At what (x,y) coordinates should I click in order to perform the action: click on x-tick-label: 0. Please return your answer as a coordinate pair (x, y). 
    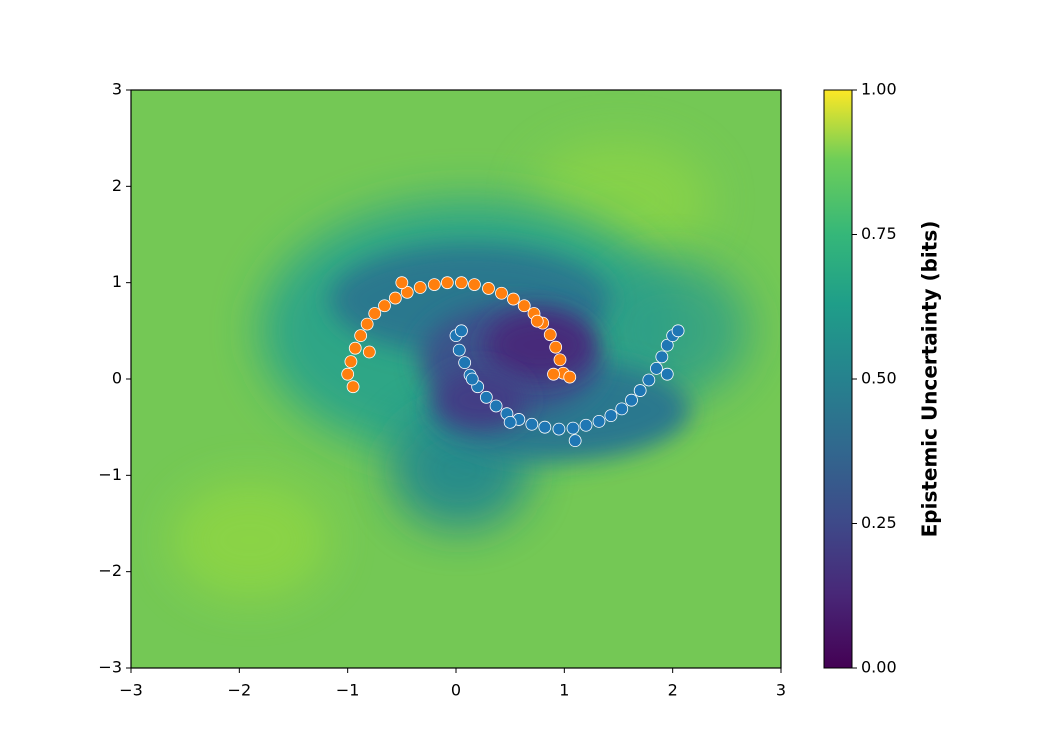
    Looking at the image, I should click on (456, 690).